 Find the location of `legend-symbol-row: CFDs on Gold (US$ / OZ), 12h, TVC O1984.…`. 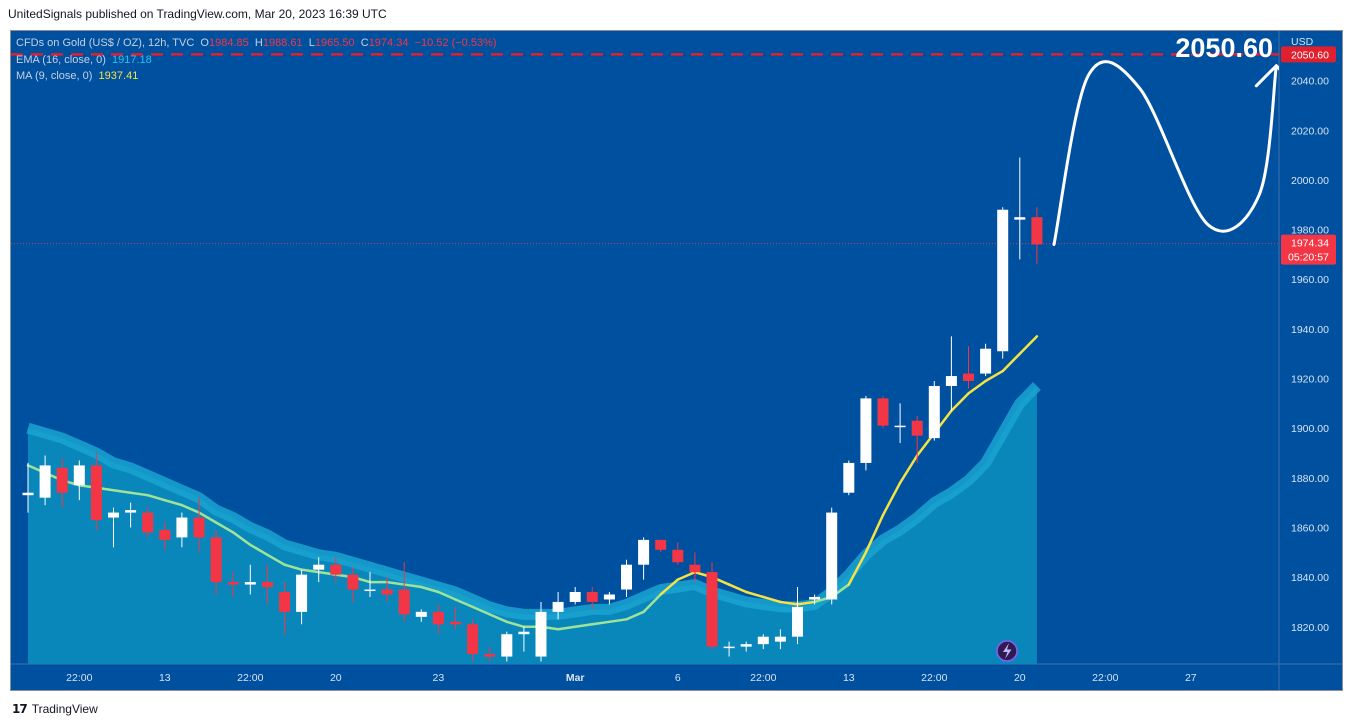

legend-symbol-row: CFDs on Gold (US$ / OZ), 12h, TVC O1984.… is located at coordinates (256, 43).